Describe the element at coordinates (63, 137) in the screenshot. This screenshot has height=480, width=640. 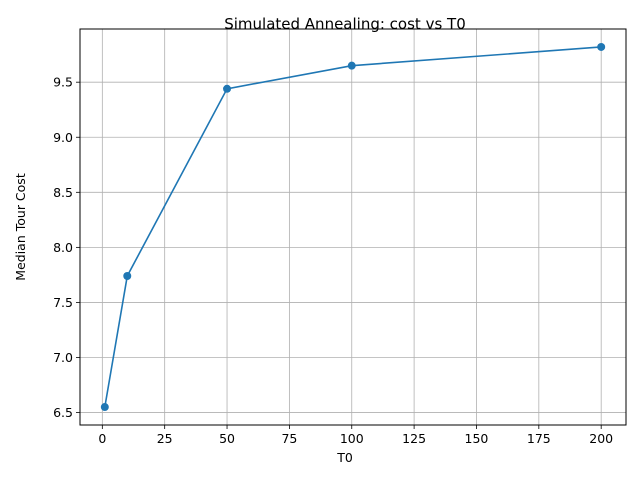
I see `y-tick-label: 9.0` at that location.